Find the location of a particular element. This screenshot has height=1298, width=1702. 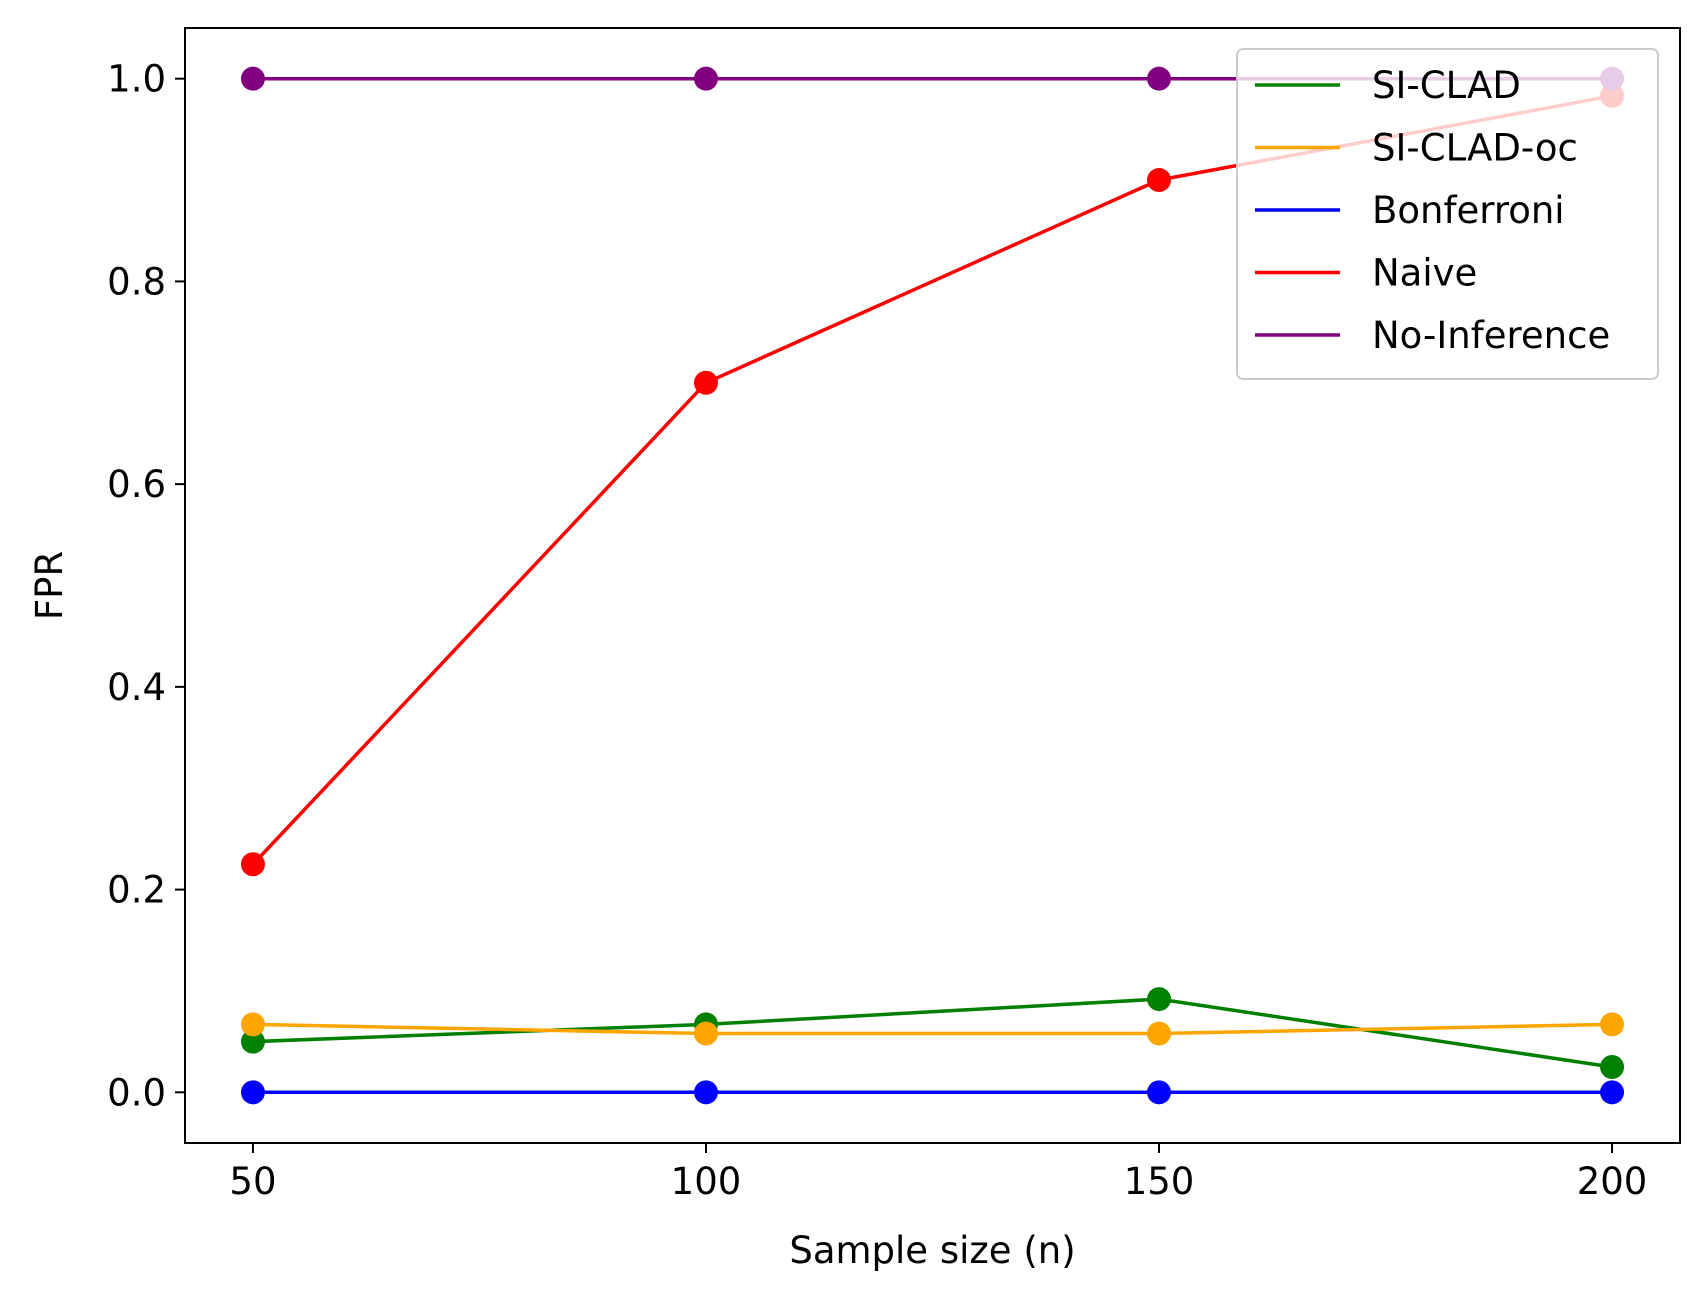

y-tick-label: 0.6 is located at coordinates (136, 484).